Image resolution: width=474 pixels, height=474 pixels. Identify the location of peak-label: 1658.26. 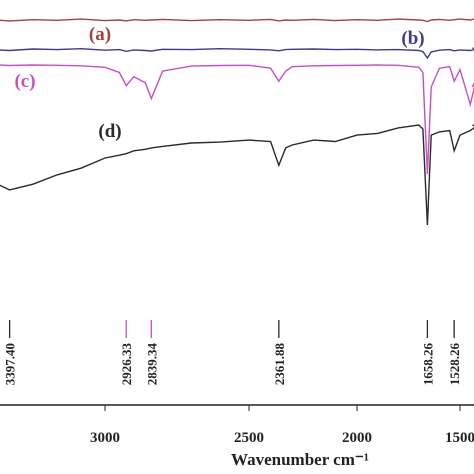
(427, 364).